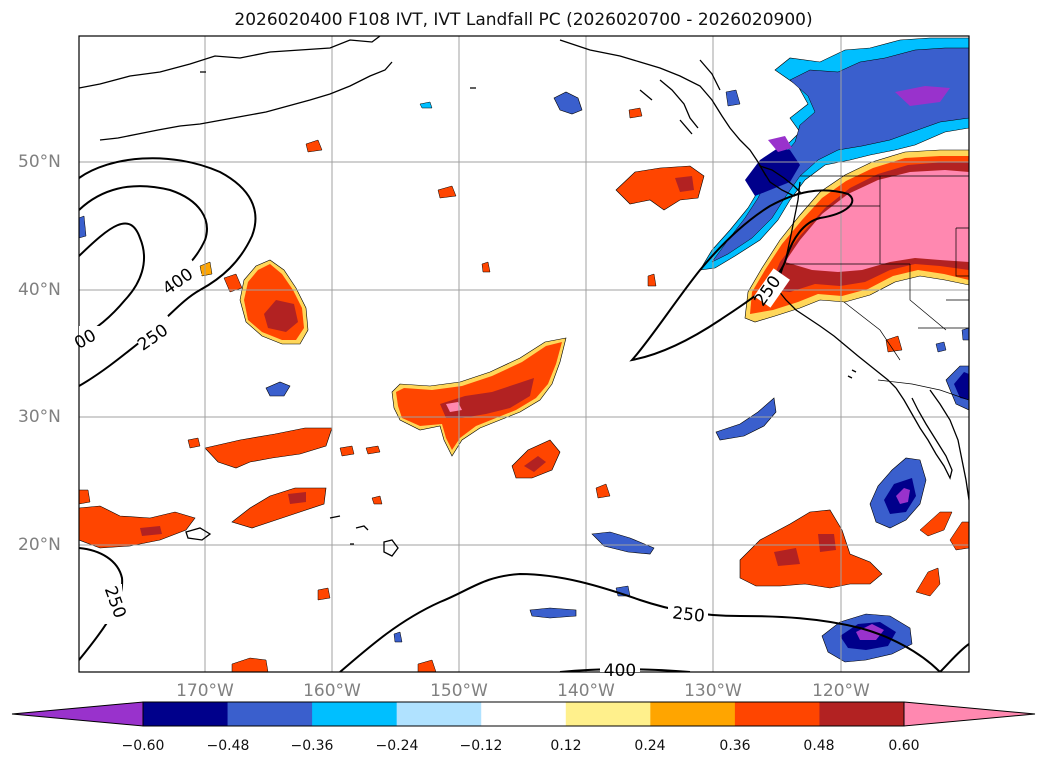 The width and height of the screenshot is (1047, 765). I want to click on negative-region-30n, so click(746, 419).